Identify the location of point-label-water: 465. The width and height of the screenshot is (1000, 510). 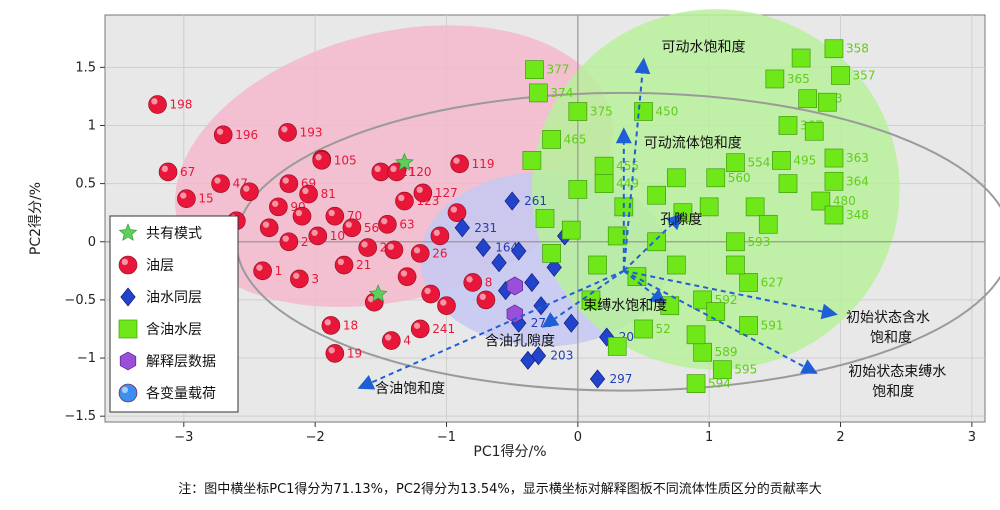
(575, 139).